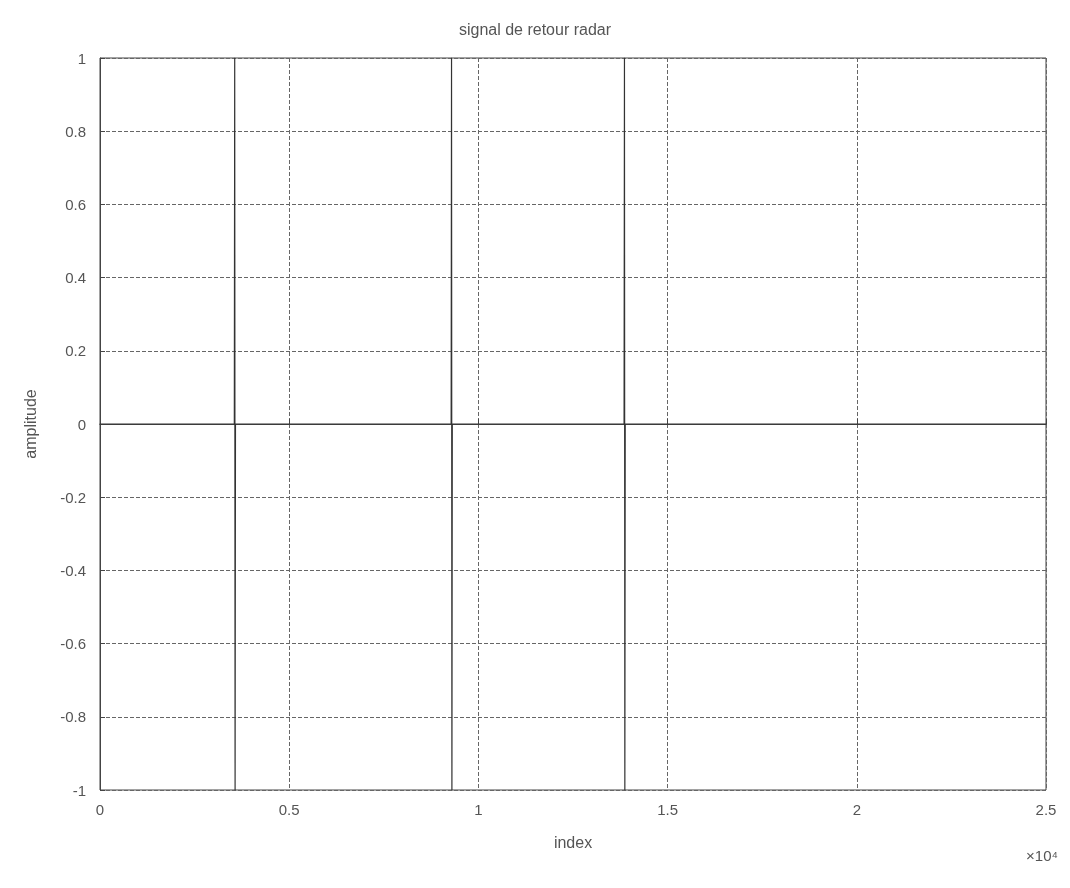 The image size is (1070, 888). I want to click on x-tick-label: 0, so click(100, 809).